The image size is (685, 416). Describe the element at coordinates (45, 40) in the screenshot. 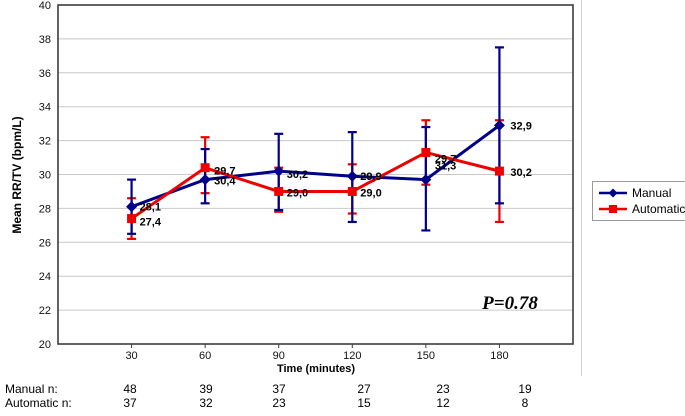

I see `y-tick-label: 38` at that location.